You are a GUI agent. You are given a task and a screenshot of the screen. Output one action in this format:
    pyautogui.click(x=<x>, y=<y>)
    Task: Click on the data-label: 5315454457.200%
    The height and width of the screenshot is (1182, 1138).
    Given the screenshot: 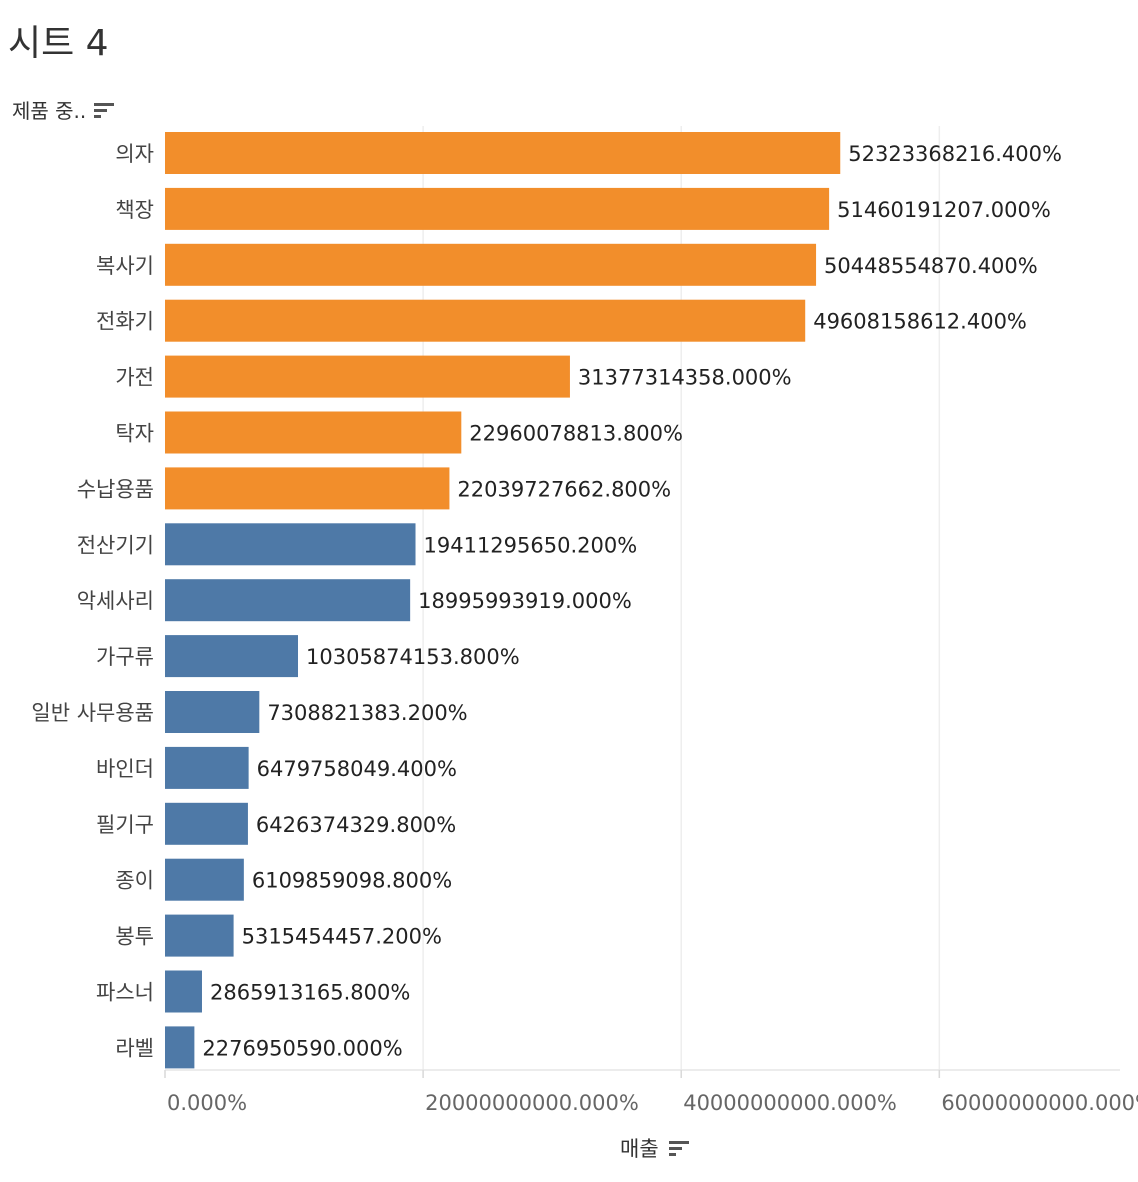 What is the action you would take?
    pyautogui.click(x=342, y=937)
    